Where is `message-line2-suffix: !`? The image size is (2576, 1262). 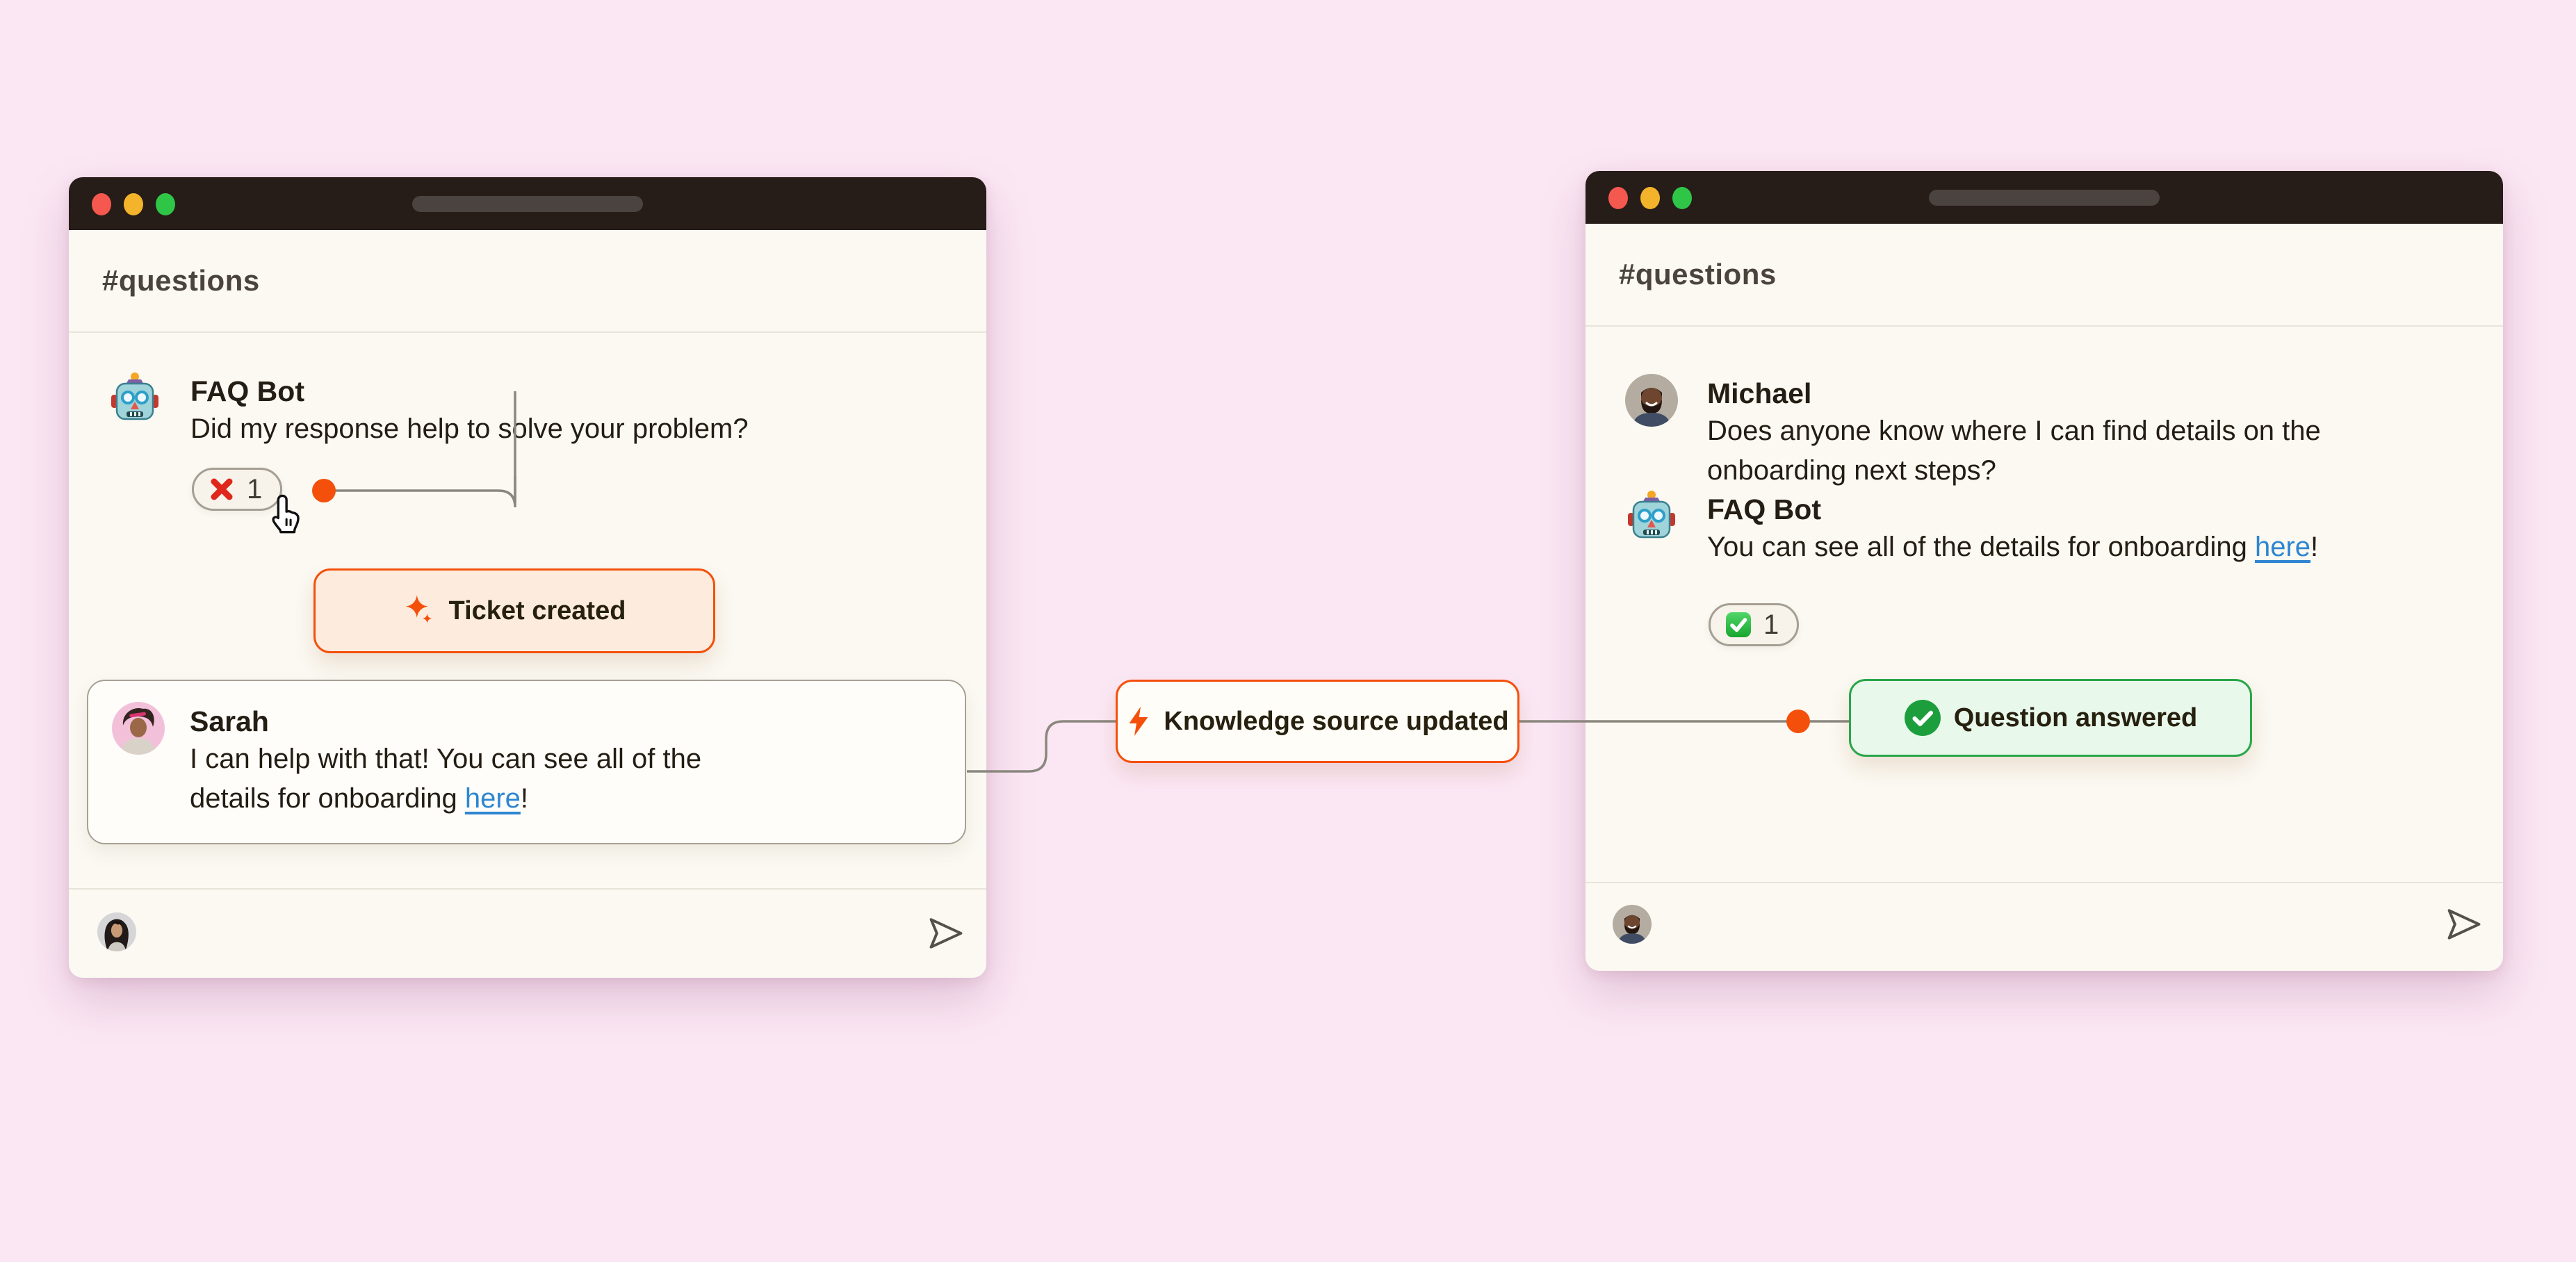 message-line2-suffix: ! is located at coordinates (524, 798).